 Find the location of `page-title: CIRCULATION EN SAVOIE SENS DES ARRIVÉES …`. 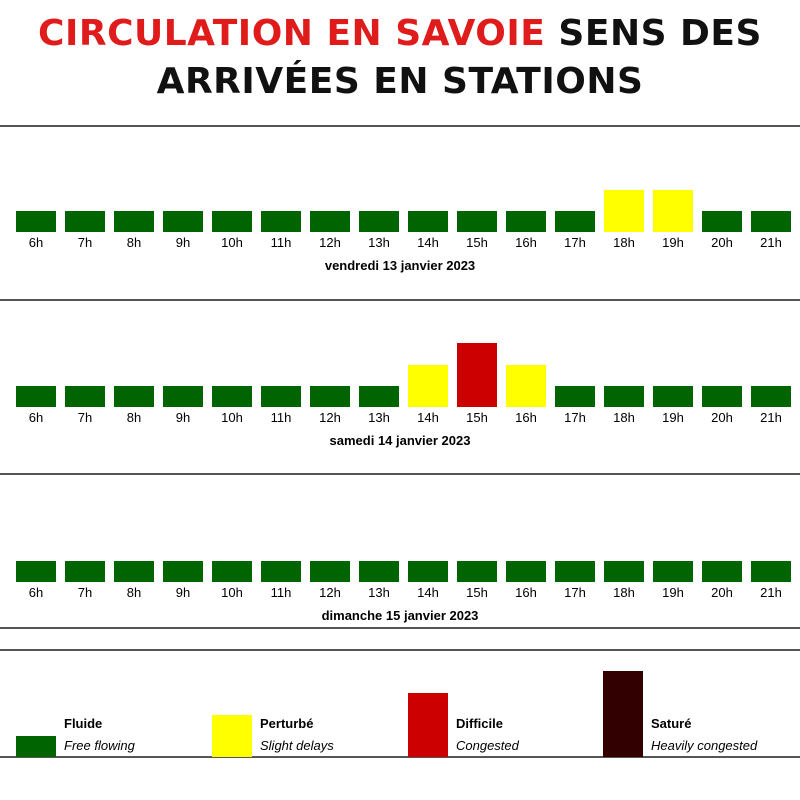

page-title: CIRCULATION EN SAVOIE SENS DES ARRIVÉES … is located at coordinates (400, 58).